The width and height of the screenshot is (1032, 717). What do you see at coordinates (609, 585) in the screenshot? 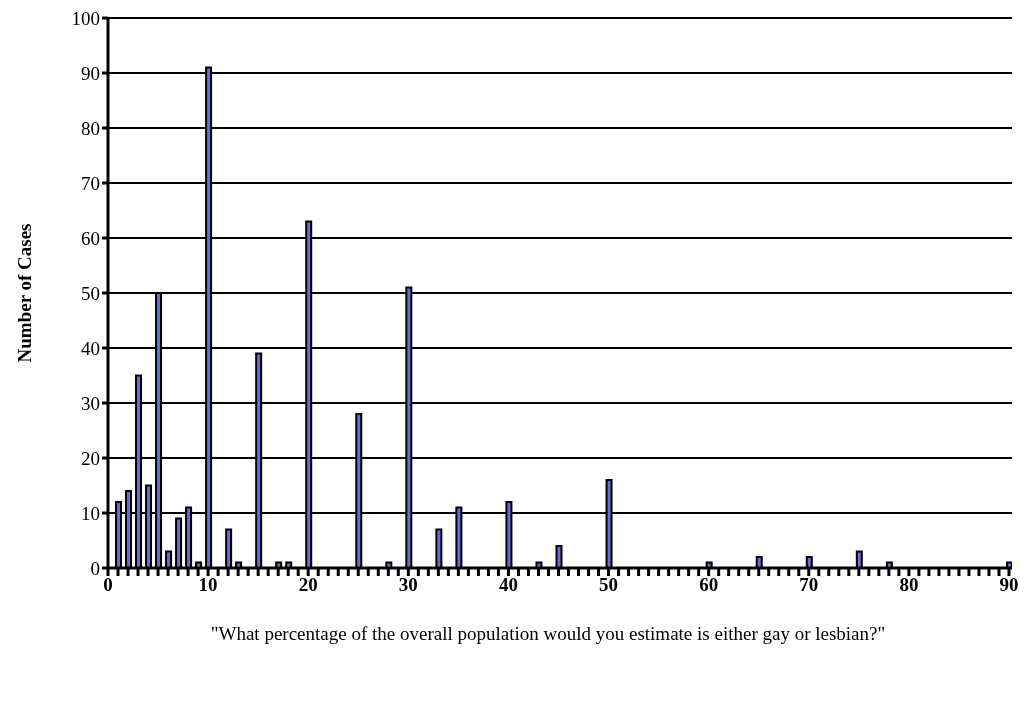
I see `x-tick-label: 50` at bounding box center [609, 585].